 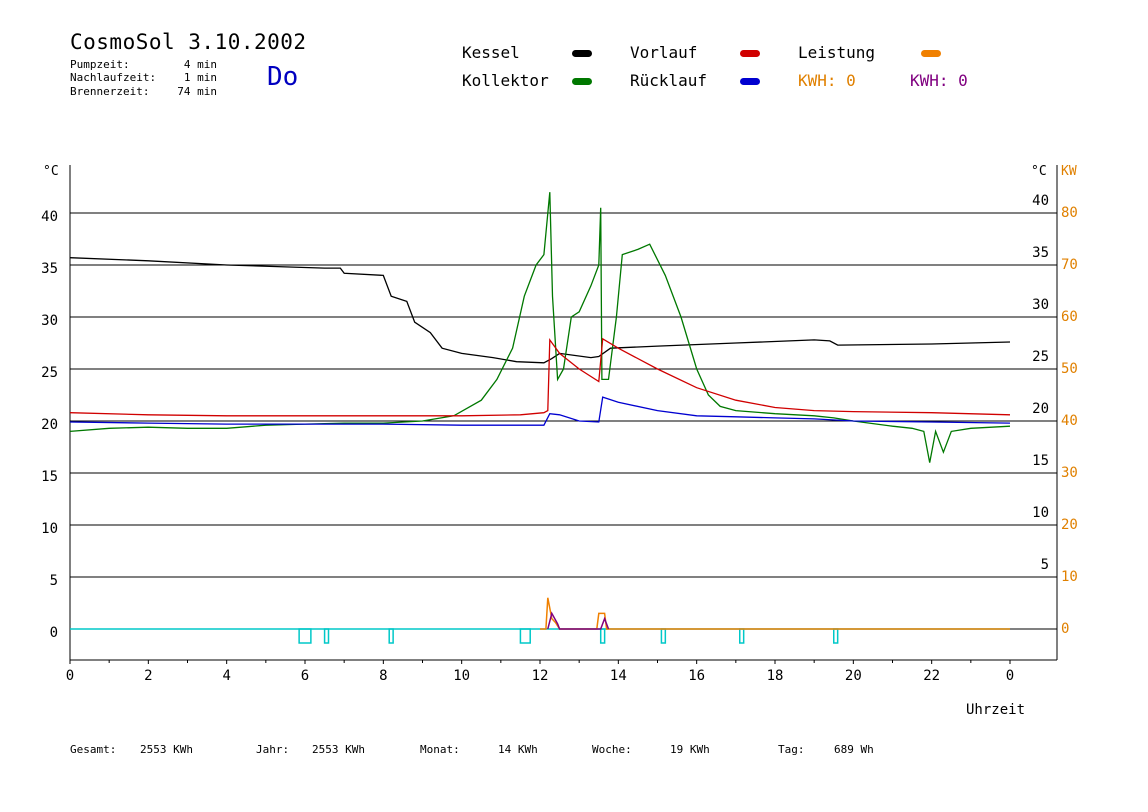 I want to click on y-tick-label-left: 5, so click(x=54, y=581).